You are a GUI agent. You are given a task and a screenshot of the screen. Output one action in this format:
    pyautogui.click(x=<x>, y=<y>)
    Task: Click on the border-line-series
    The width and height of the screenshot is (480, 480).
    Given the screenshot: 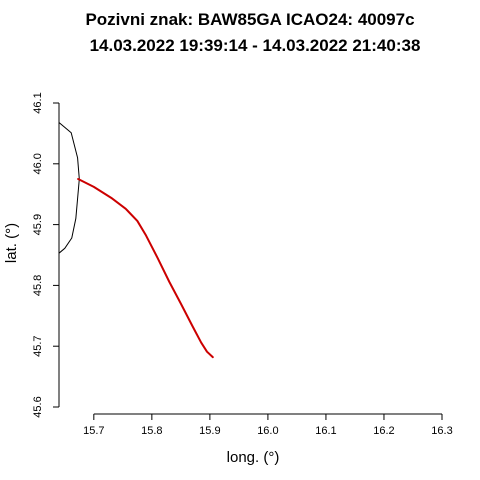 What is the action you would take?
    pyautogui.click(x=69, y=187)
    